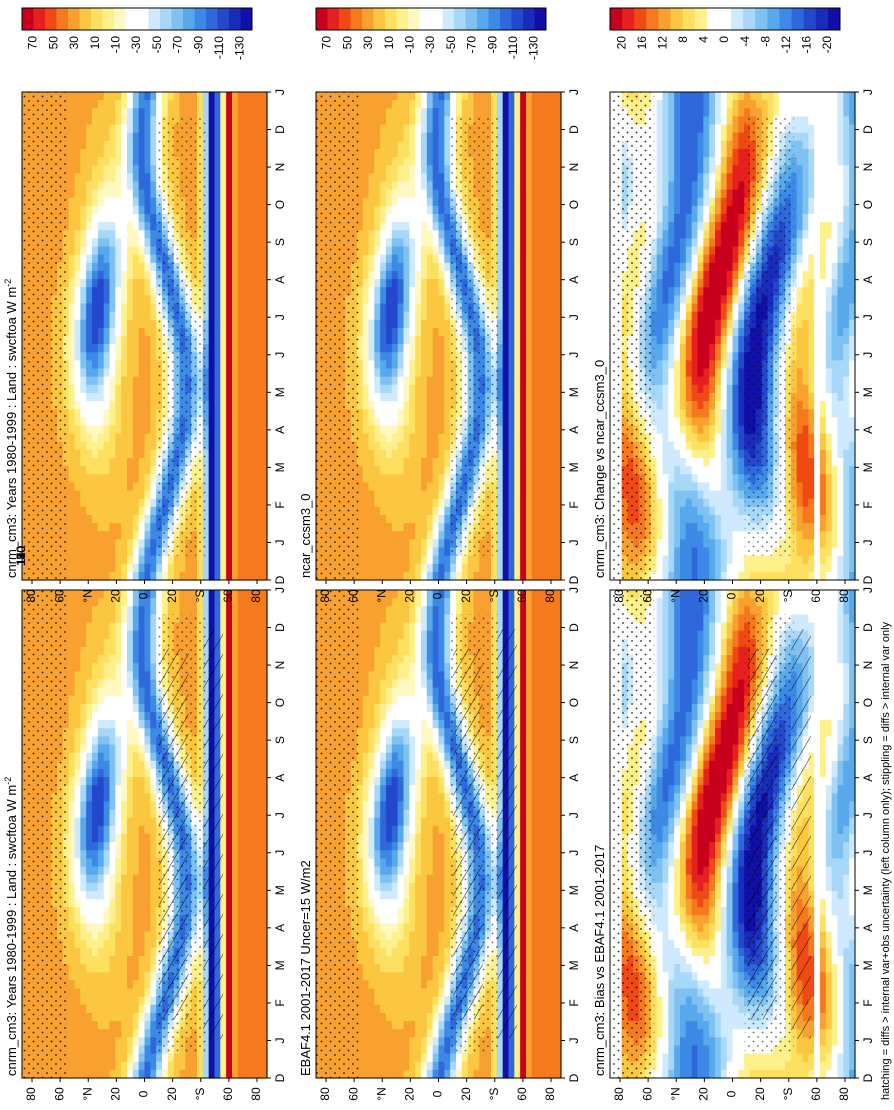 Image resolution: width=894 pixels, height=1110 pixels. I want to click on time-tick-label: M, so click(280, 965).